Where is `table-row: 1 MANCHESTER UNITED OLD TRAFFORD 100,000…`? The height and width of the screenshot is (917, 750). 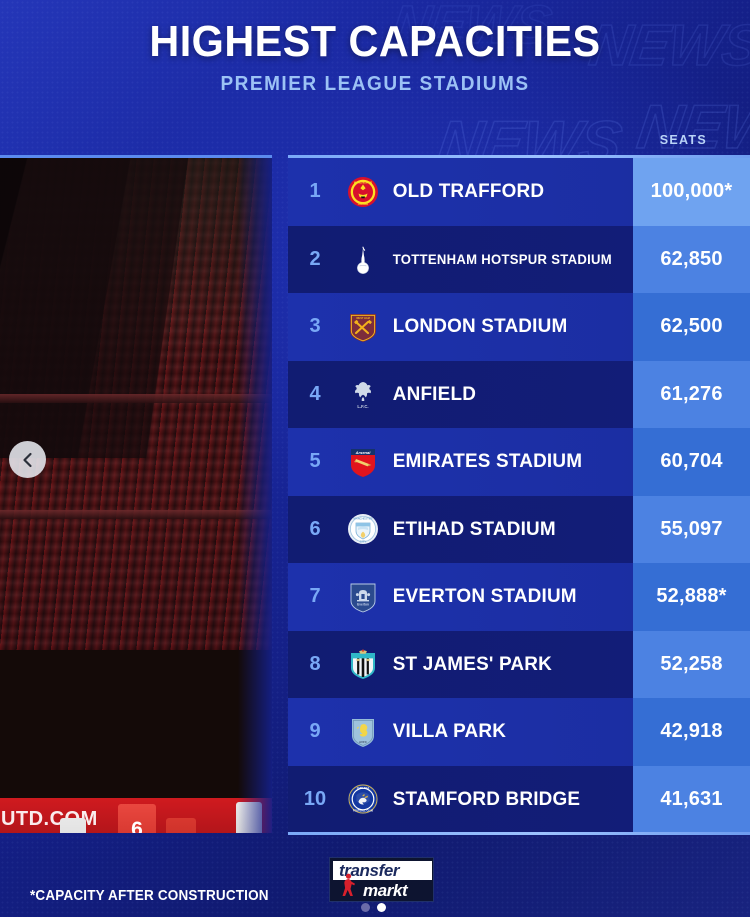
table-row: 1 MANCHESTER UNITED OLD TRAFFORD 100,000… is located at coordinates (519, 192).